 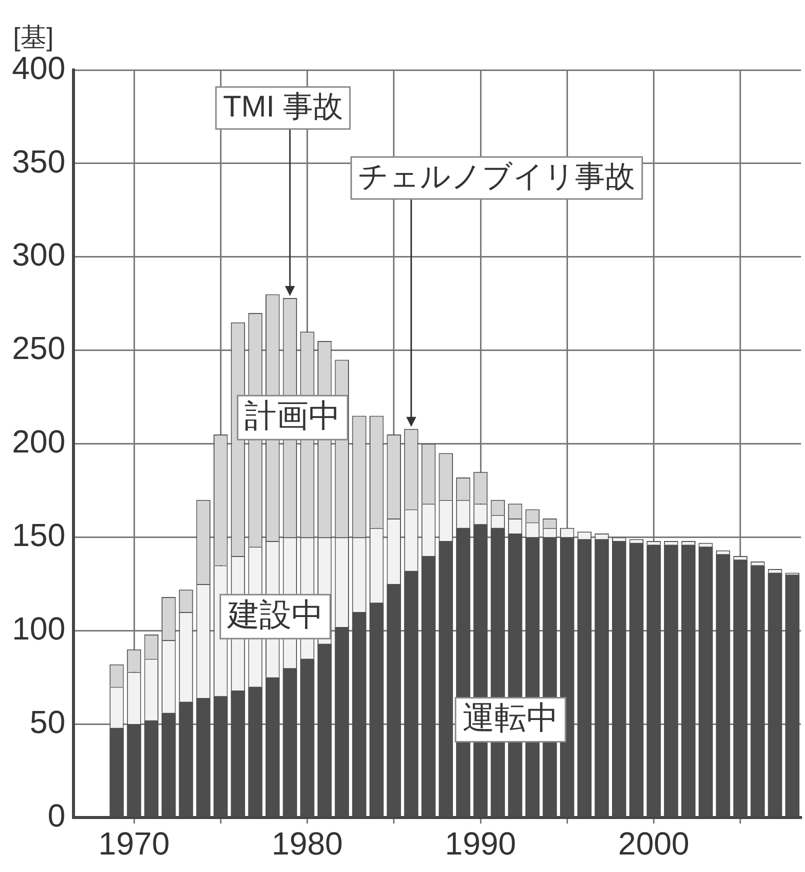 I want to click on x-tick-label: 1980, so click(x=307, y=844).